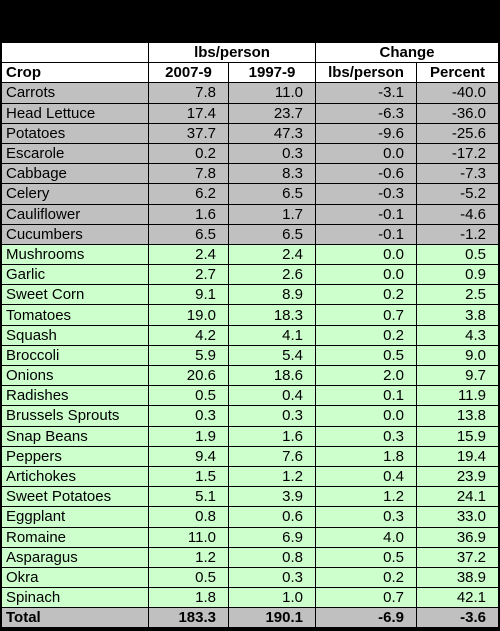 The width and height of the screenshot is (500, 631). I want to click on header-1997-9: 1997-9, so click(272, 73).